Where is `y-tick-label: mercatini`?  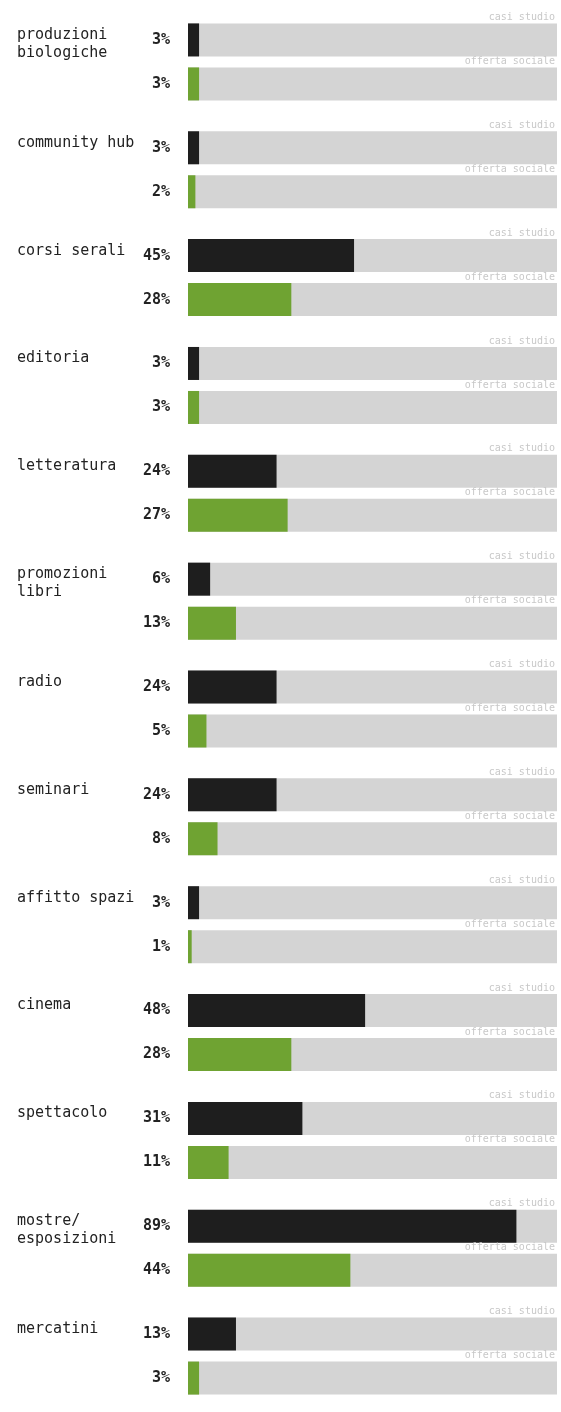 y-tick-label: mercatini is located at coordinates (58, 1327).